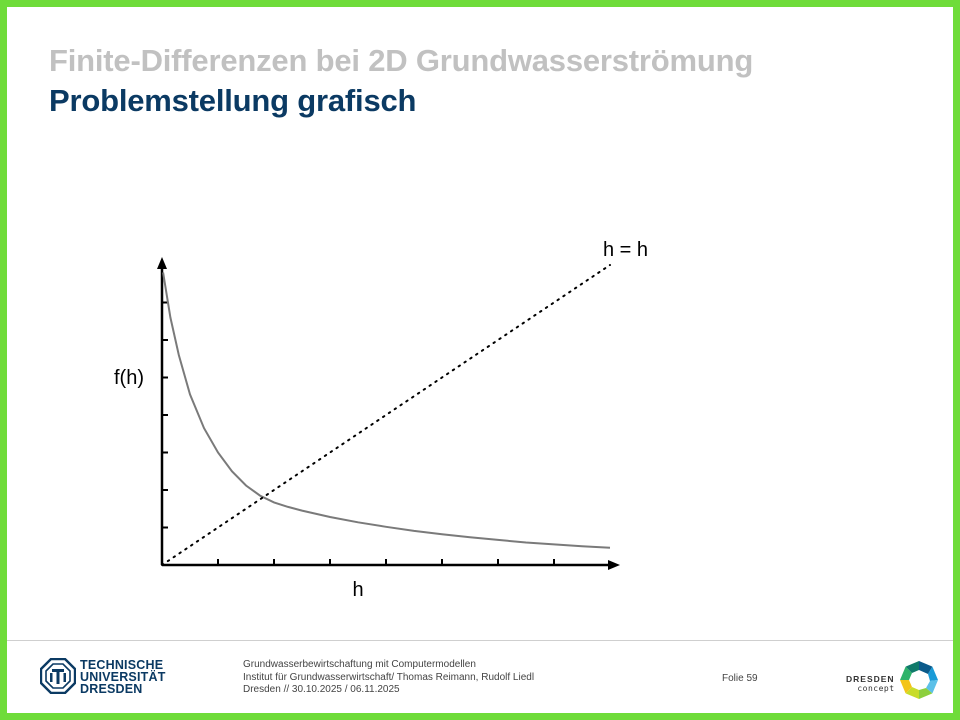  Describe the element at coordinates (129, 378) in the screenshot. I see `y-axis-label: f(h)` at that location.